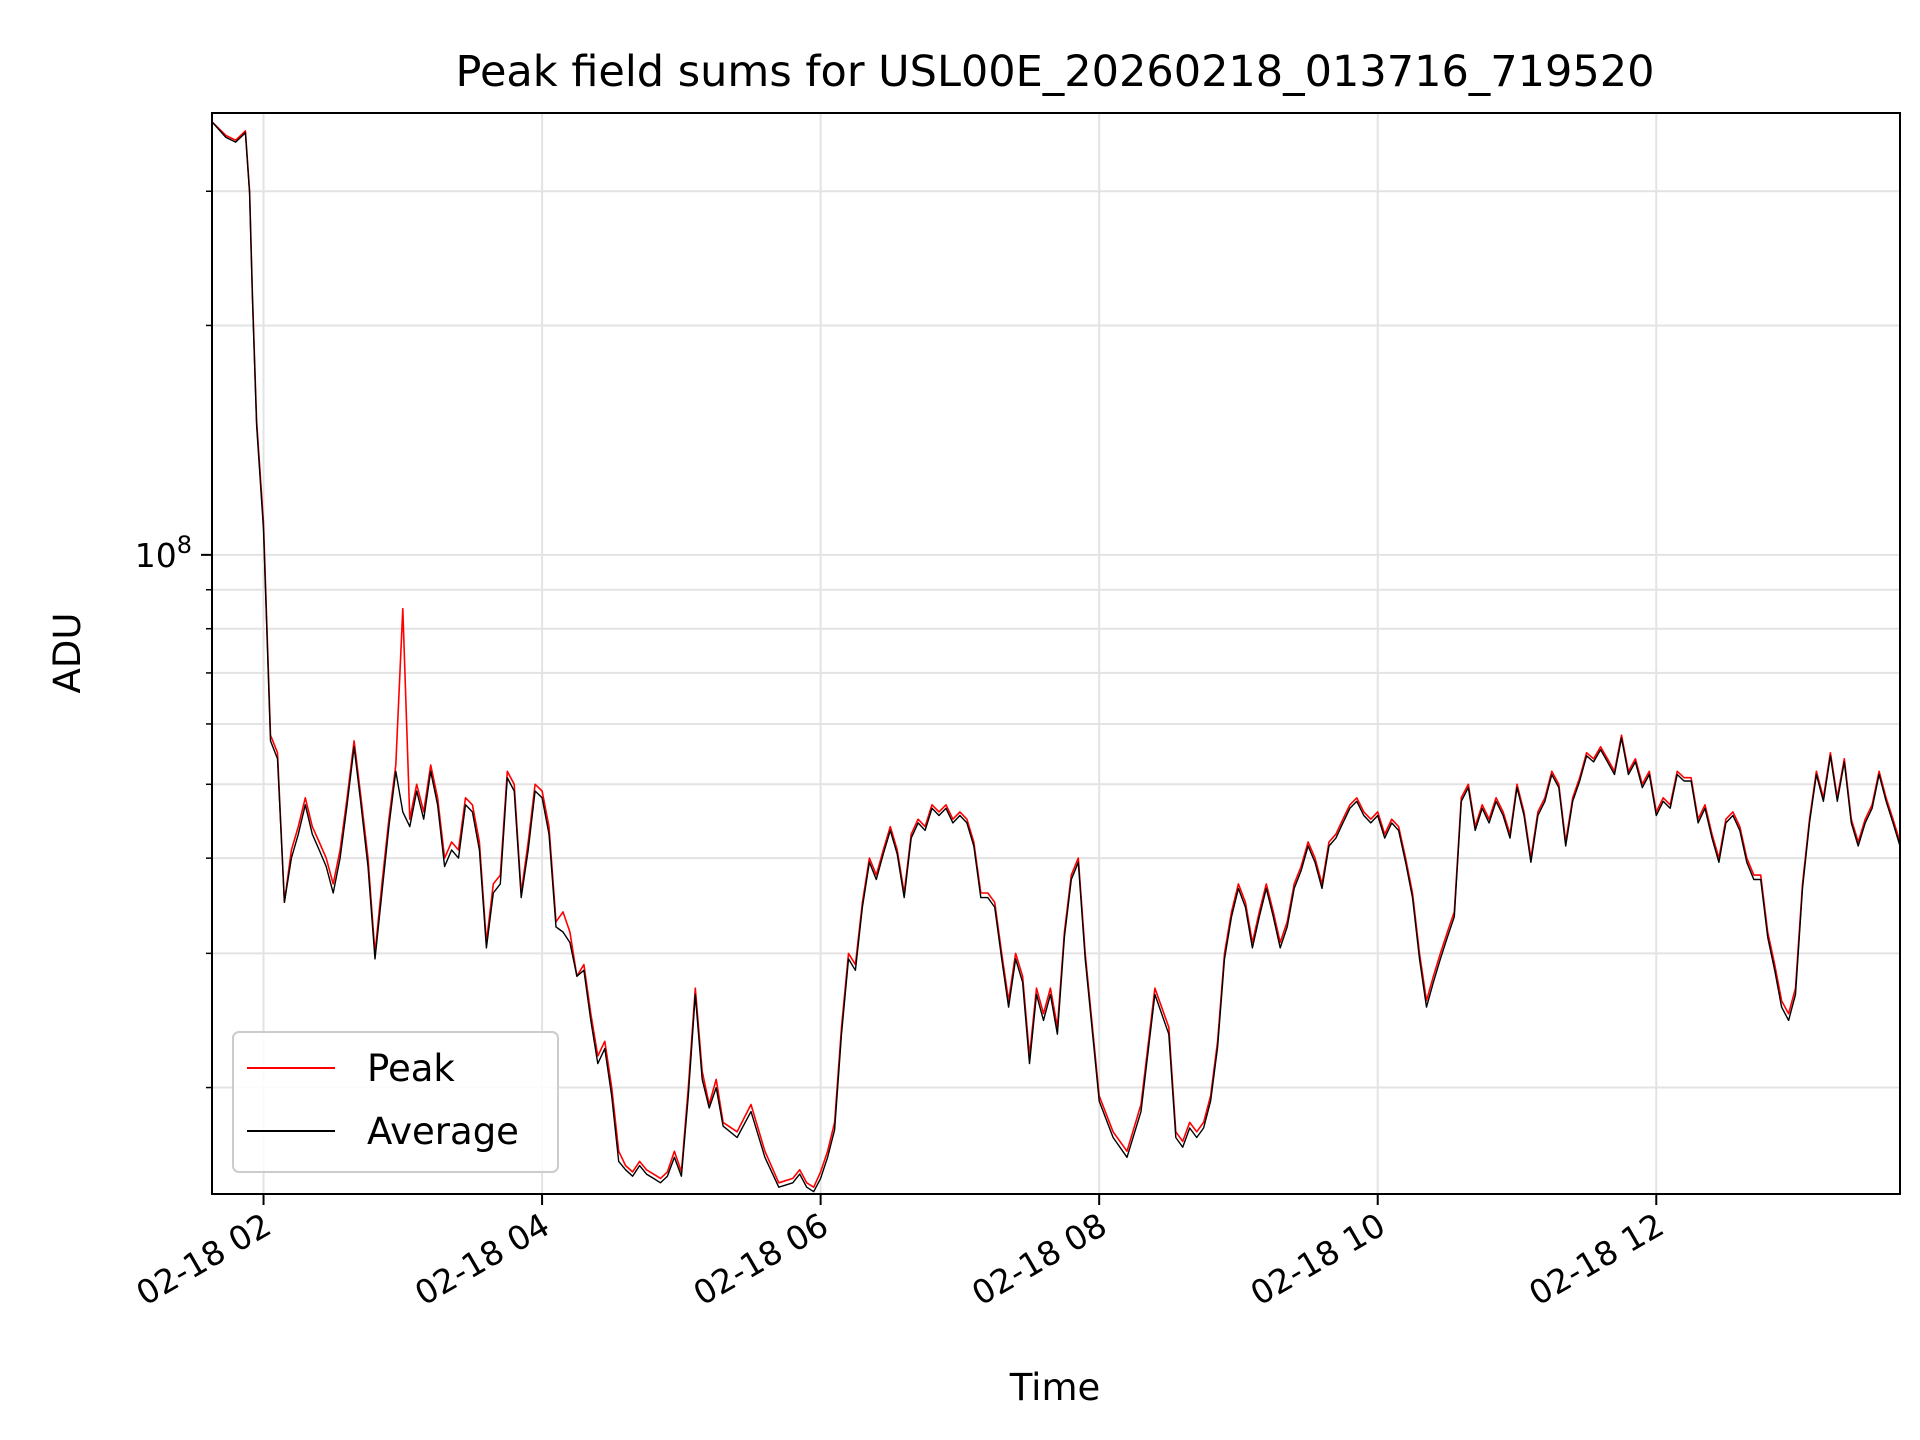 The image size is (1920, 1440). I want to click on legend-label-average: Average, so click(443, 1131).